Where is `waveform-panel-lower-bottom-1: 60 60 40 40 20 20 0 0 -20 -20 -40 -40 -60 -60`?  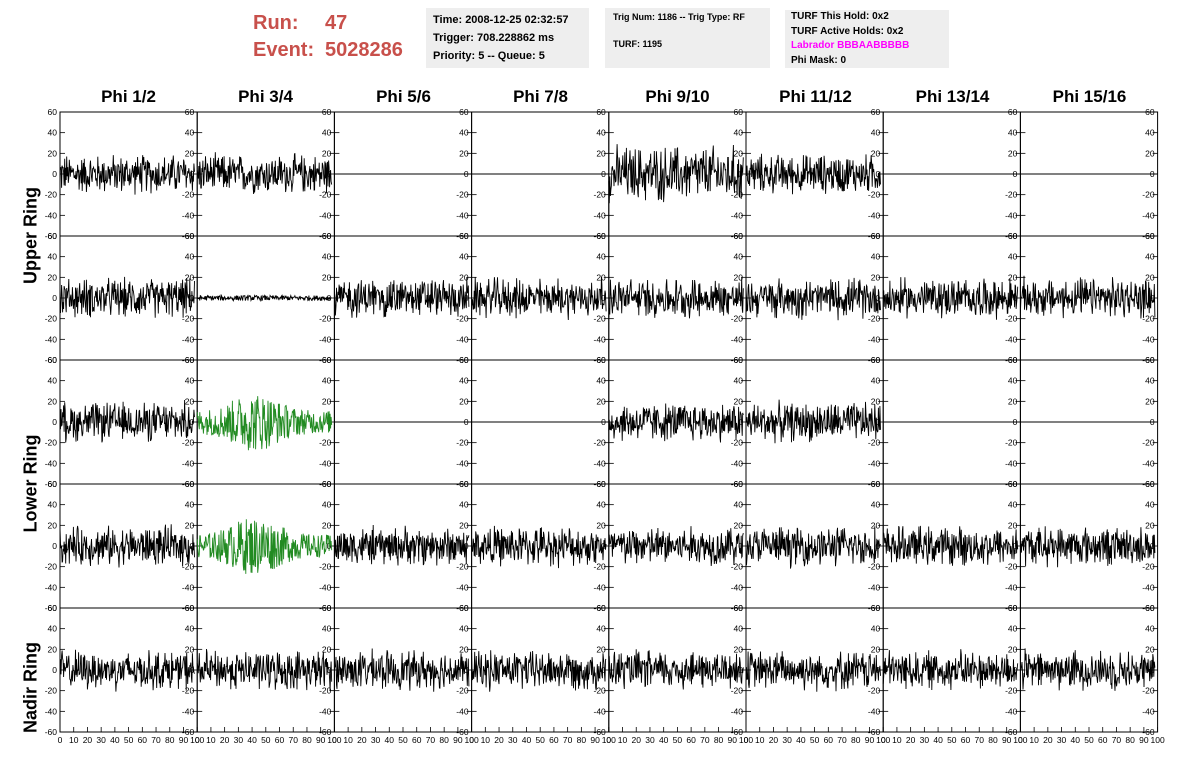
waveform-panel-lower-bottom-1: 60 60 40 40 20 20 0 0 -20 -20 -40 -40 -60 -60 is located at coordinates (121, 546).